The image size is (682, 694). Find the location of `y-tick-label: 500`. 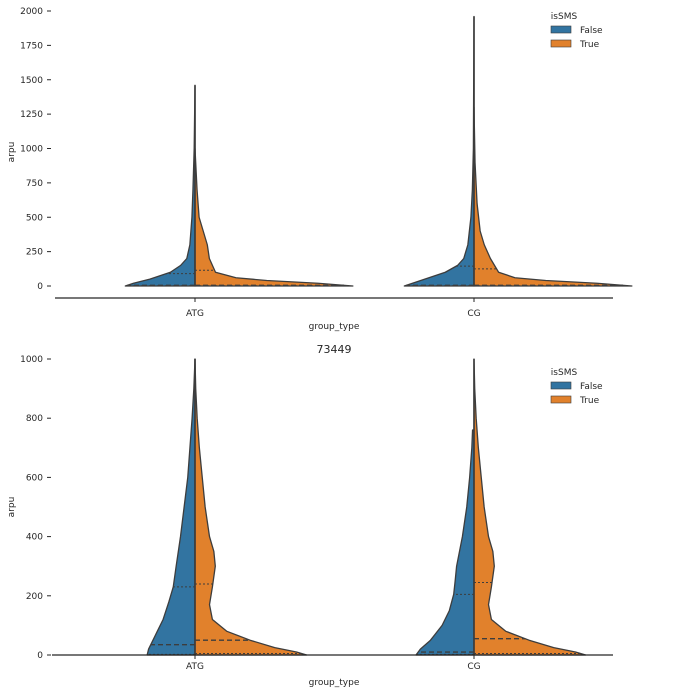

y-tick-label: 500 is located at coordinates (34, 218).